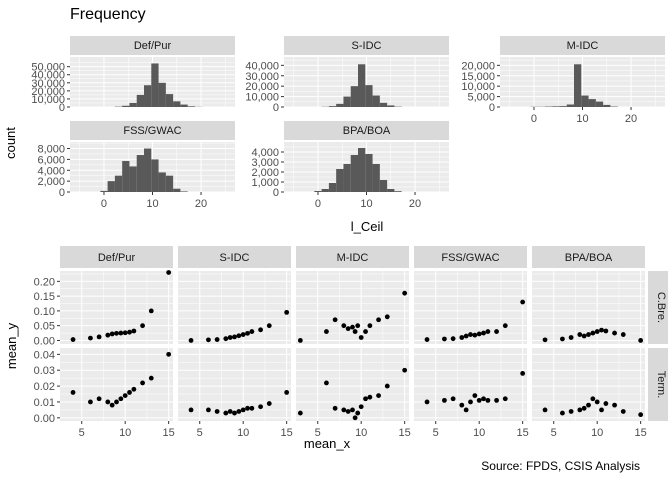 The height and width of the screenshot is (480, 672). I want to click on scatter-y-axis-label: mean_y, so click(11, 345).